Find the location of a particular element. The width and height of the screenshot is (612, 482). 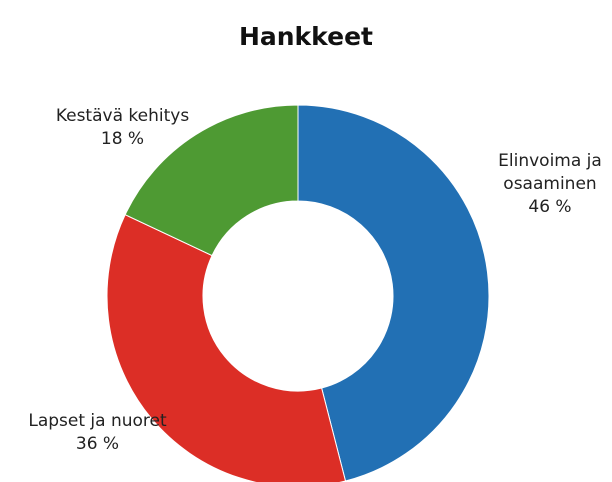

chart-title: Hankkeet is located at coordinates (306, 36).